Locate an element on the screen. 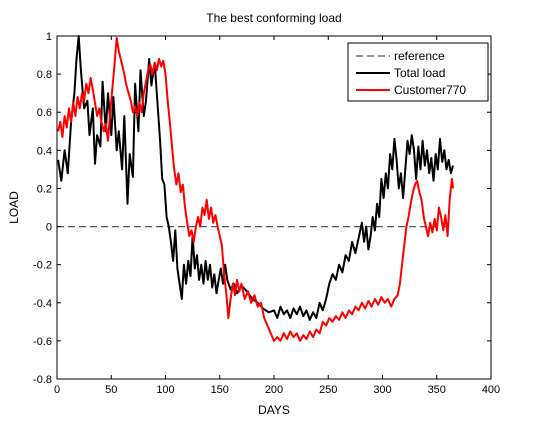 The image size is (537, 436). x-tick-label: 0 is located at coordinates (57, 390).